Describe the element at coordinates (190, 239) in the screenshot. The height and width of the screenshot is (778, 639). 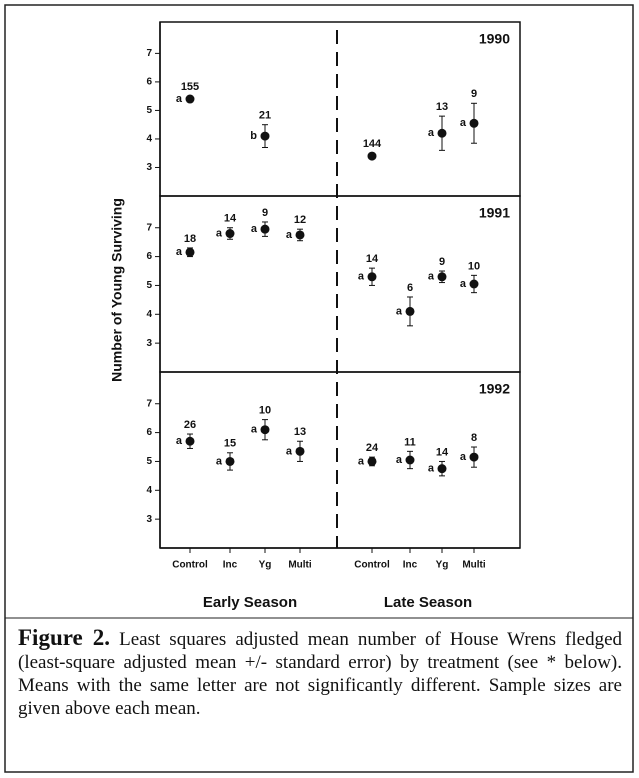
I see `sample-size: 18` at that location.